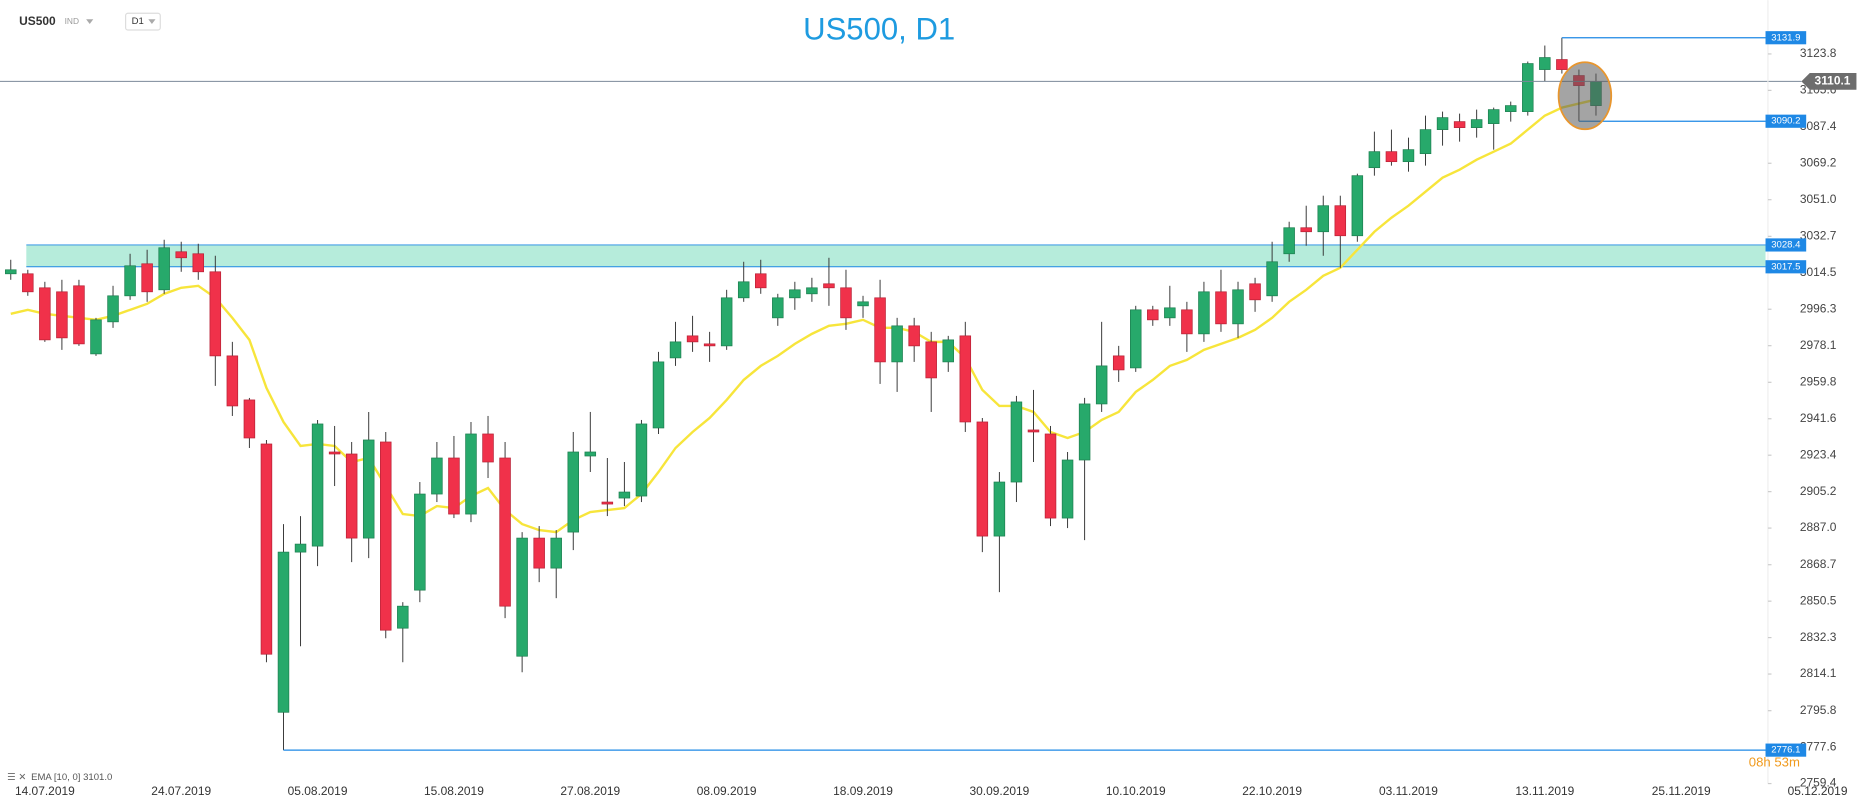 The image size is (1866, 798). Describe the element at coordinates (16, 777) in the screenshot. I see `indicator-icon: ☰ ✕` at that location.